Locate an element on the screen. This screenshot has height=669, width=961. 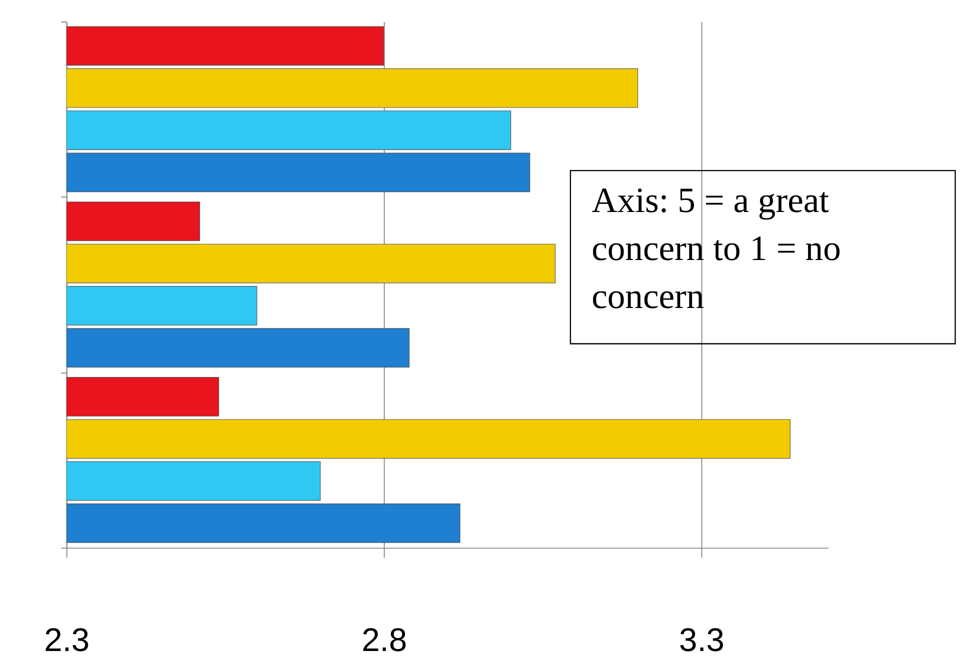
x-tick-label: 3.3 is located at coordinates (701, 639).